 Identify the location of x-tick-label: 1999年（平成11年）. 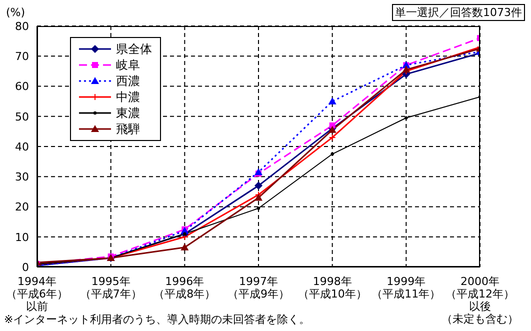
(406, 287).